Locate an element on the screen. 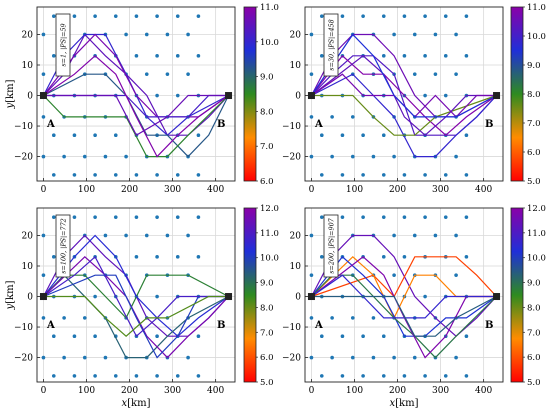 This screenshot has width=550, height=413. colorbar-tick-label: 12.0 is located at coordinates (269, 209).